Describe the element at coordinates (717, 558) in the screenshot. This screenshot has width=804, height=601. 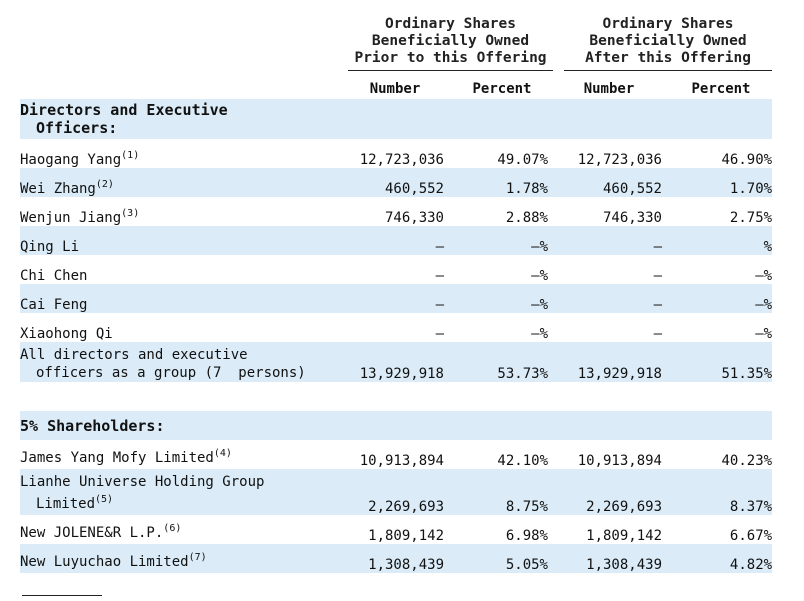
I see `cell-after-percent: 4.82%` at that location.